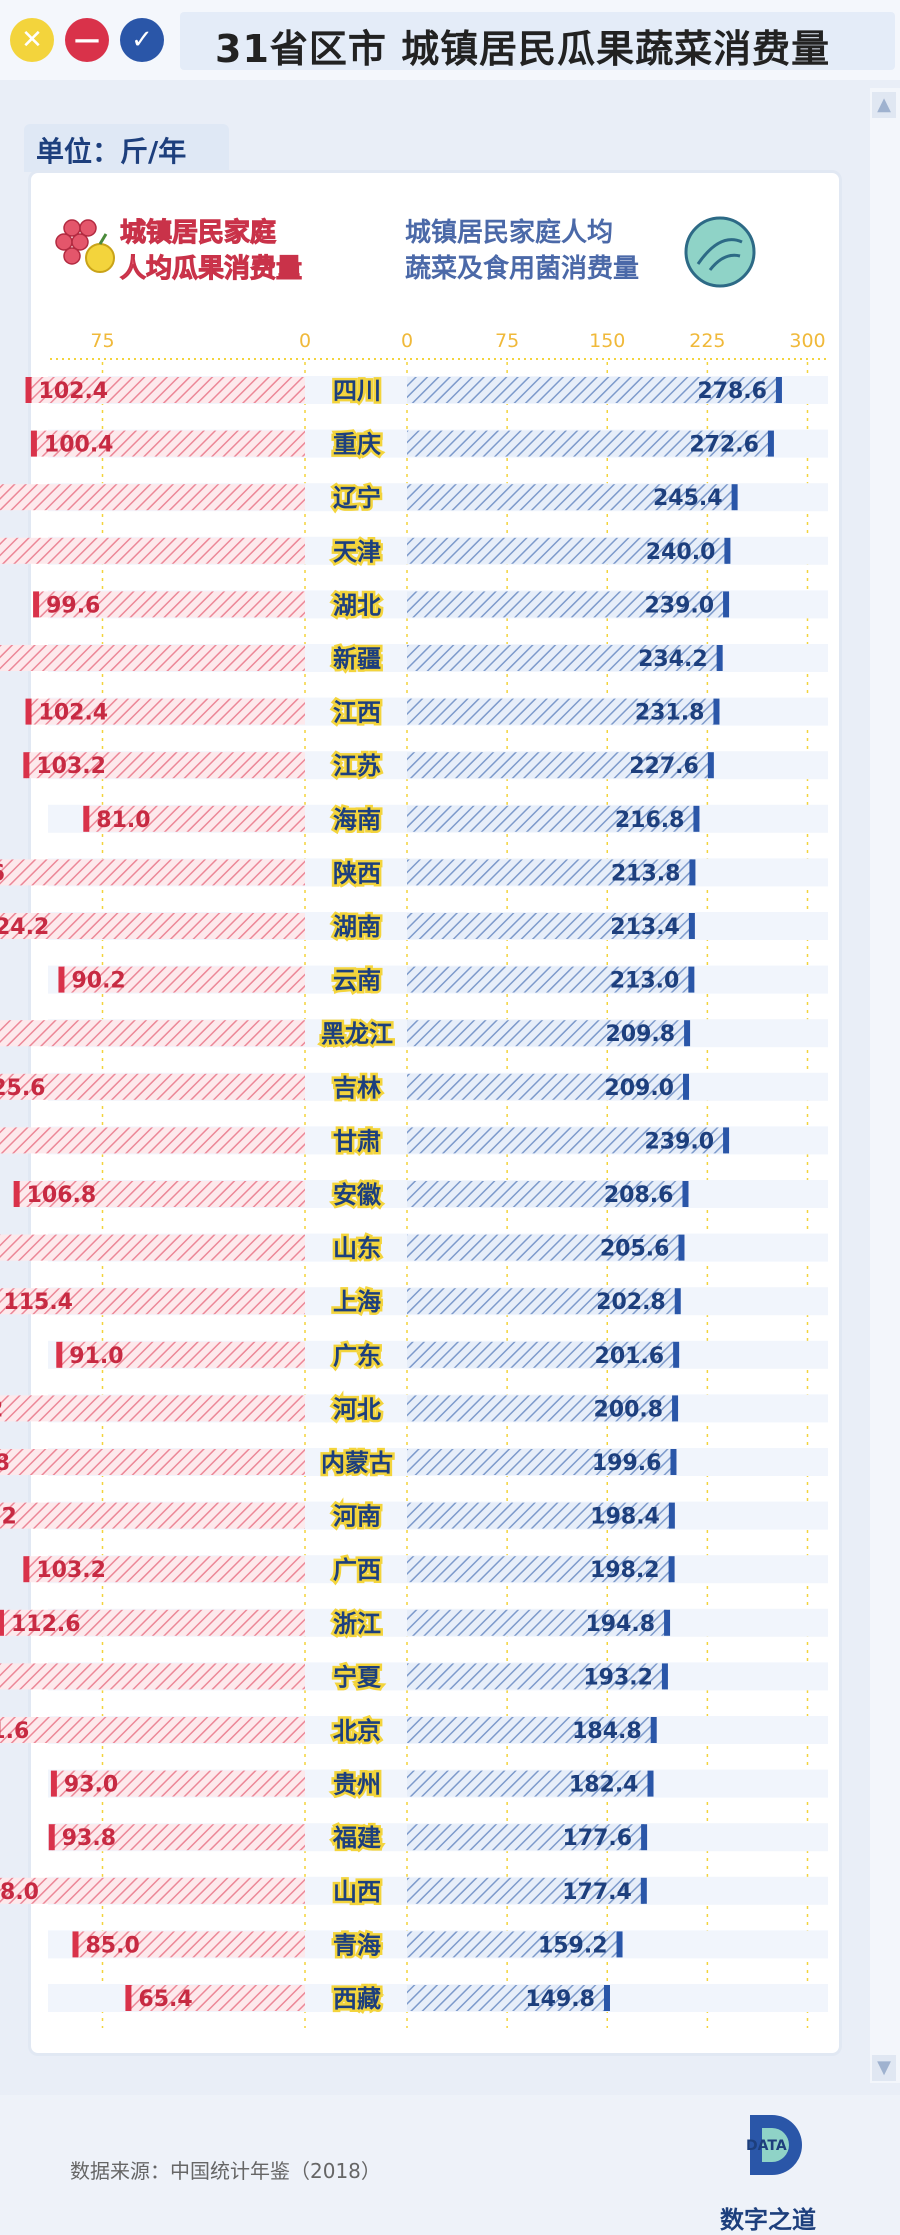  What do you see at coordinates (111, 151) in the screenshot?
I see `unit-label: 单位：斤/年` at bounding box center [111, 151].